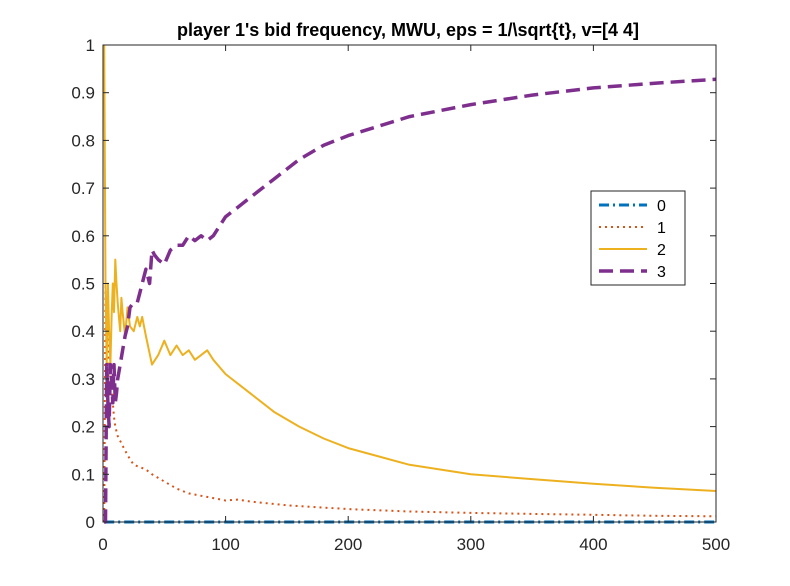  Describe the element at coordinates (661, 250) in the screenshot. I see `legend-label: 2` at that location.